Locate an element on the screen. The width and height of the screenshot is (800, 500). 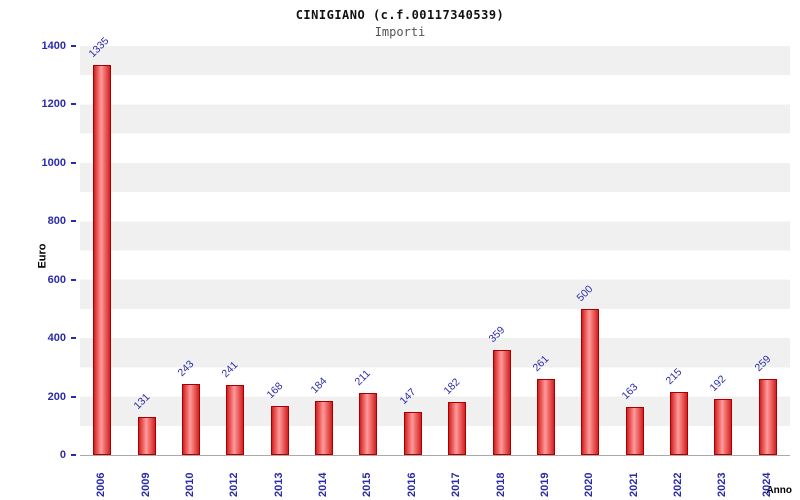
bar-2009 is located at coordinates (146, 435).